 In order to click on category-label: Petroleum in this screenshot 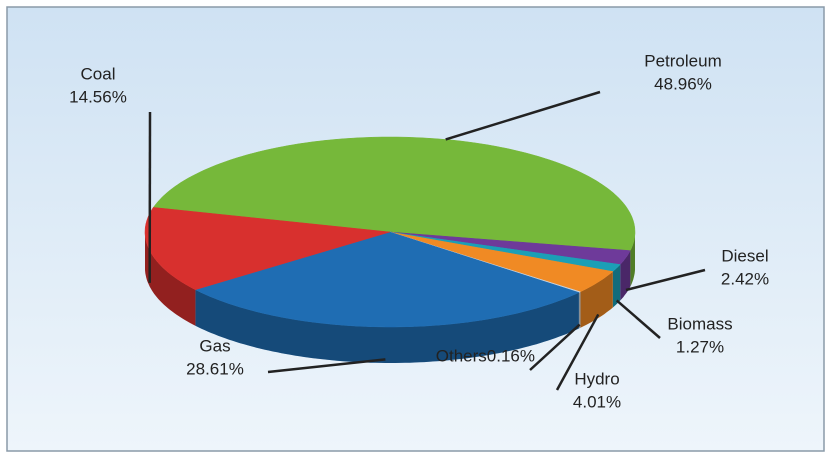, I will do `click(682, 60)`.